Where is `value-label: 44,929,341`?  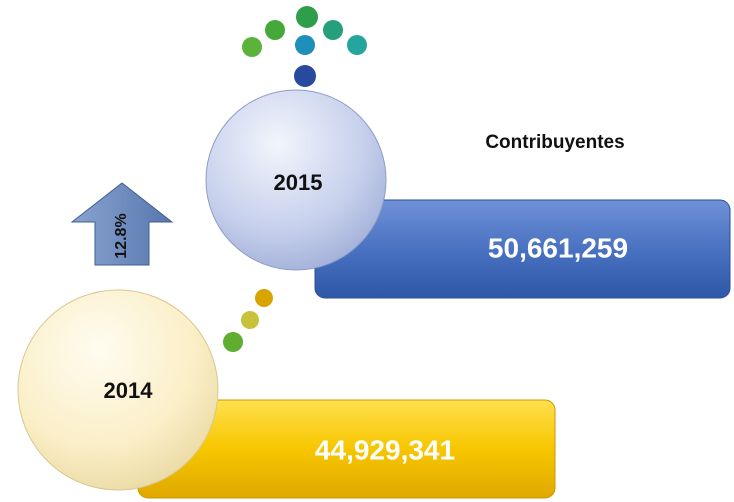
value-label: 44,929,341 is located at coordinates (385, 449).